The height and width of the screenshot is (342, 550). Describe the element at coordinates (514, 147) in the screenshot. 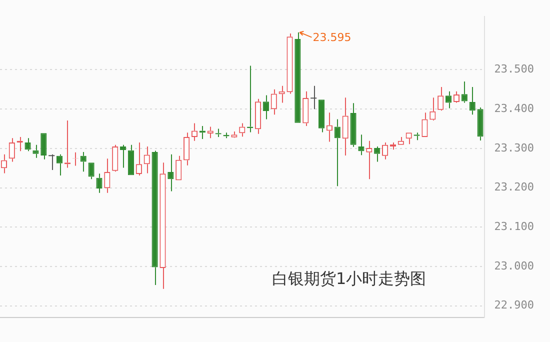

I see `y-tick-label: 23.300` at that location.